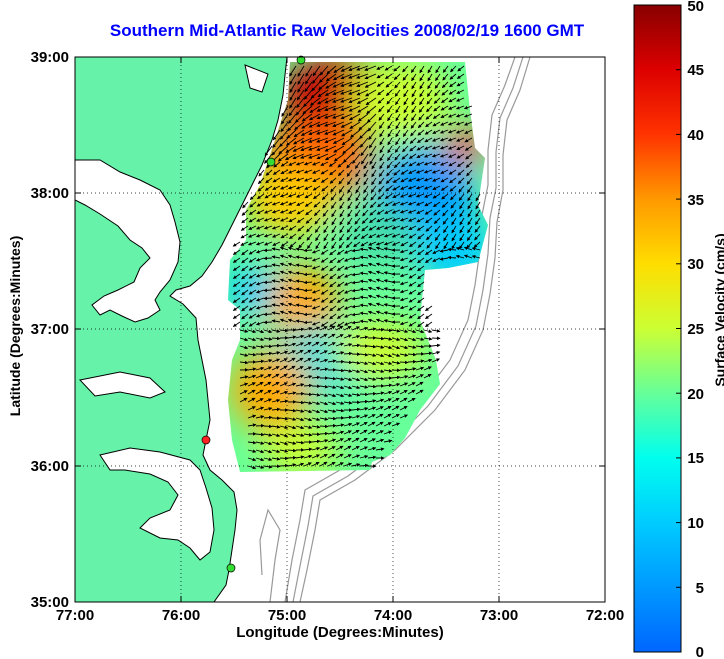 This screenshot has height=659, width=724. I want to click on x-tick-label: 75:00, so click(287, 615).